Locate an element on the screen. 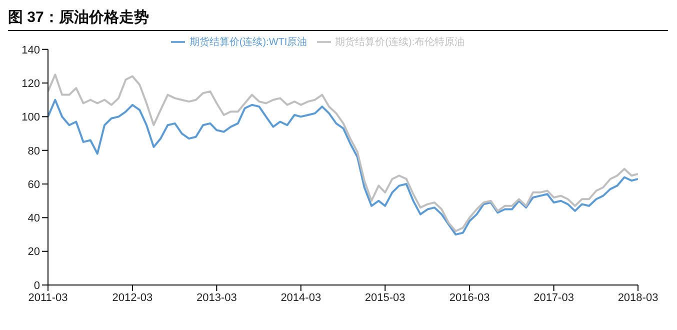 This screenshot has height=330, width=677. y-tick-label: 40 is located at coordinates (34, 218).